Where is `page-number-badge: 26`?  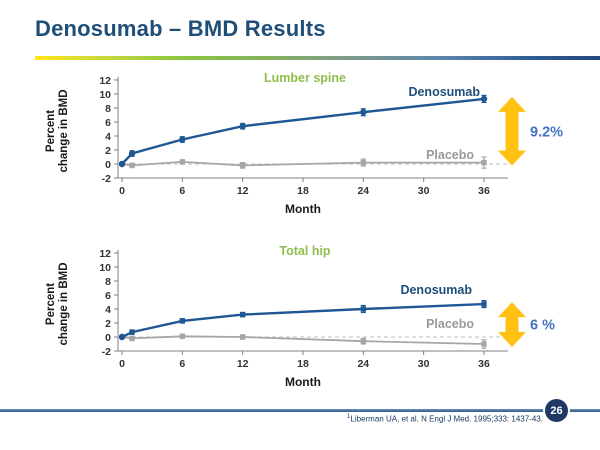
page-number-badge: 26 is located at coordinates (556, 410).